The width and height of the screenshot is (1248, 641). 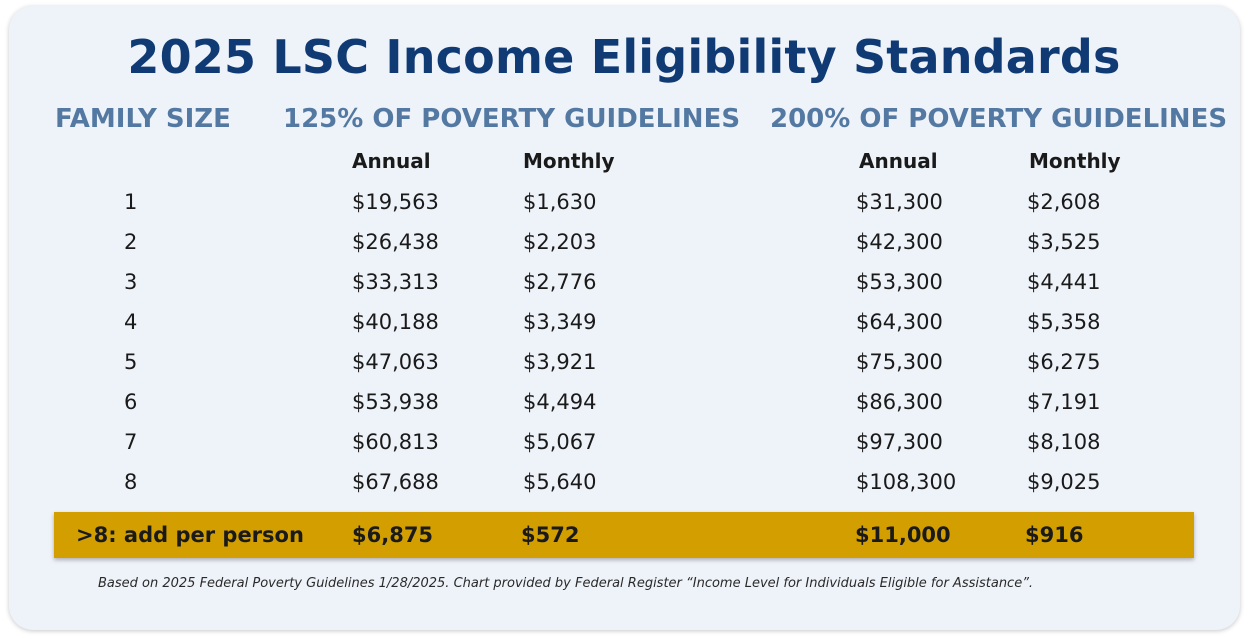 What do you see at coordinates (395, 362) in the screenshot?
I see `annual-125-cell: $47,063` at bounding box center [395, 362].